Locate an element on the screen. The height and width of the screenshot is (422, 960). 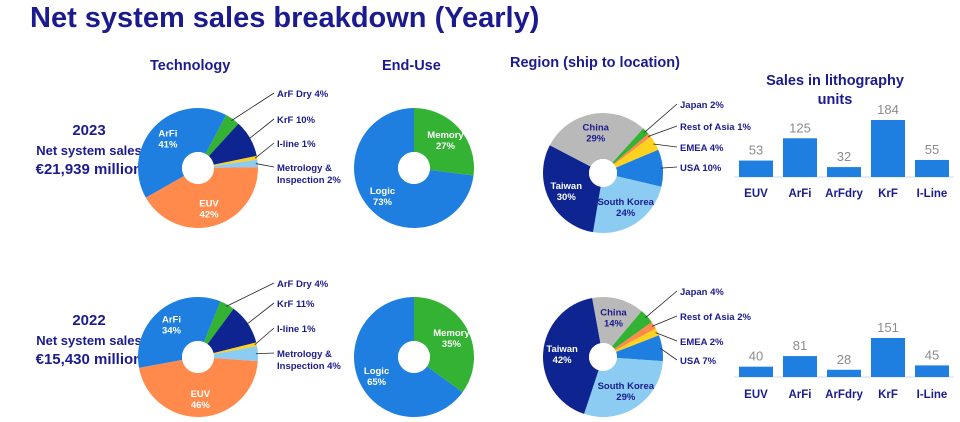
2023-technology-label-arf: ArF Dry 4% is located at coordinates (303, 94).